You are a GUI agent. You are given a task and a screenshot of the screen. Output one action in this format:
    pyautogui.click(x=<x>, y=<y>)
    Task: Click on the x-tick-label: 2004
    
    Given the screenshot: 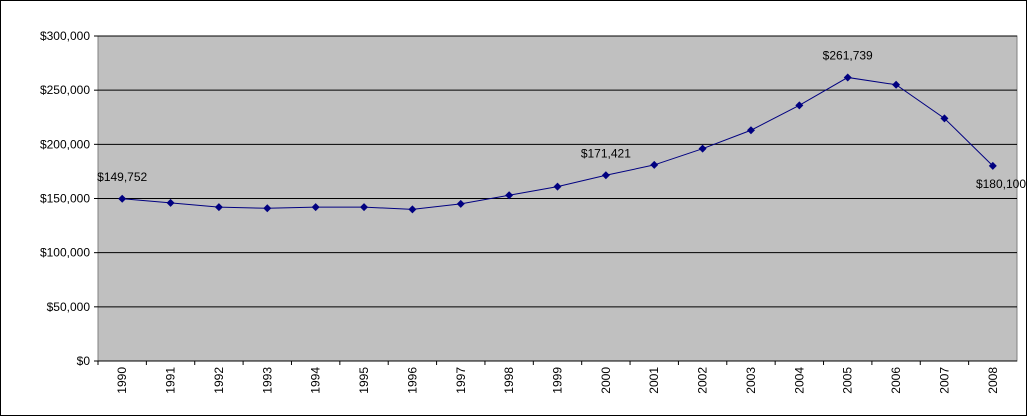 What is the action you would take?
    pyautogui.click(x=799, y=380)
    